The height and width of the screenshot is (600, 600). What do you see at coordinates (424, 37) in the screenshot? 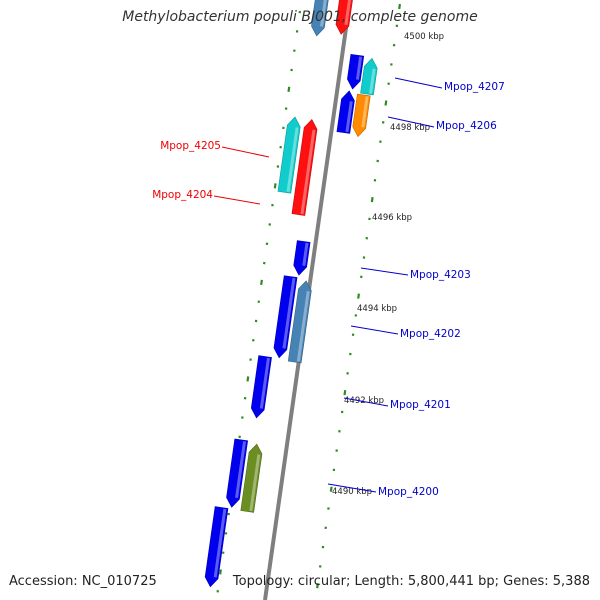
I see `tick-label: 4500 kbp` at bounding box center [424, 37].